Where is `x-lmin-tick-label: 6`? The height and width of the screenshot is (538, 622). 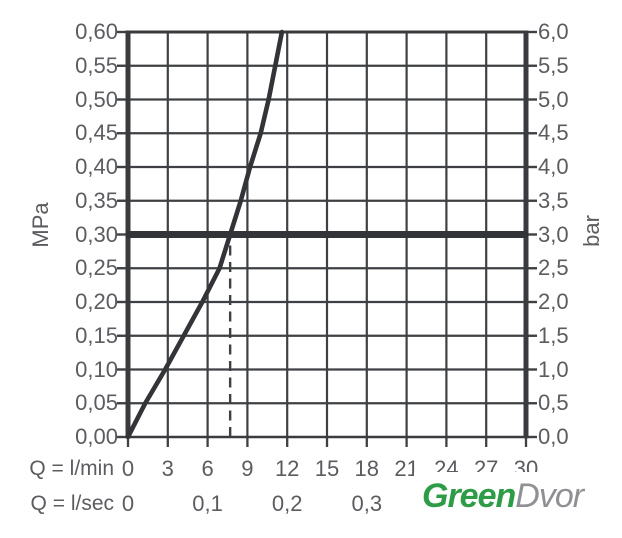
x-lmin-tick-label: 6 is located at coordinates (207, 468).